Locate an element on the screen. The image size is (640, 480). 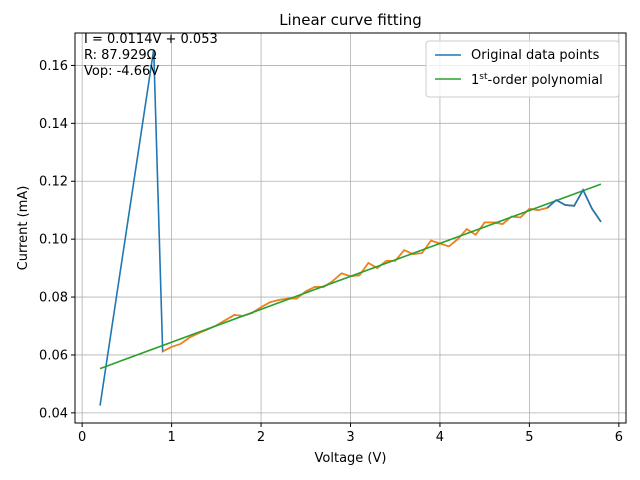
legend-label-polynomial: 1st-order polynomial is located at coordinates (537, 80).